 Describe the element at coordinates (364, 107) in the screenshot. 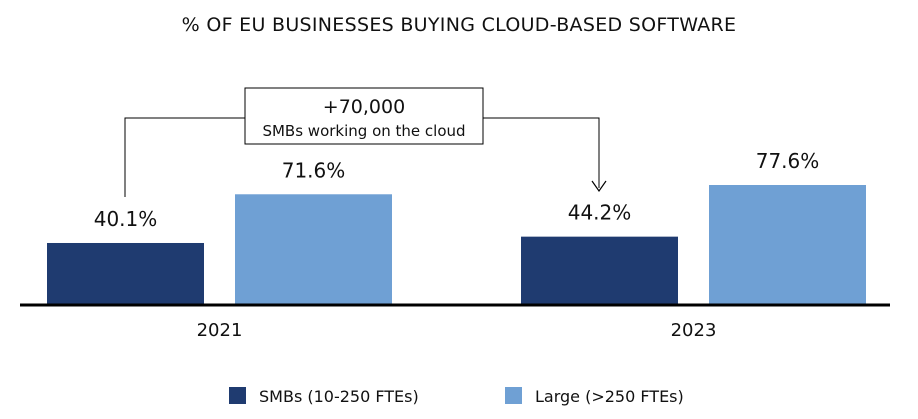

I see `annotation-value: +70,000` at that location.